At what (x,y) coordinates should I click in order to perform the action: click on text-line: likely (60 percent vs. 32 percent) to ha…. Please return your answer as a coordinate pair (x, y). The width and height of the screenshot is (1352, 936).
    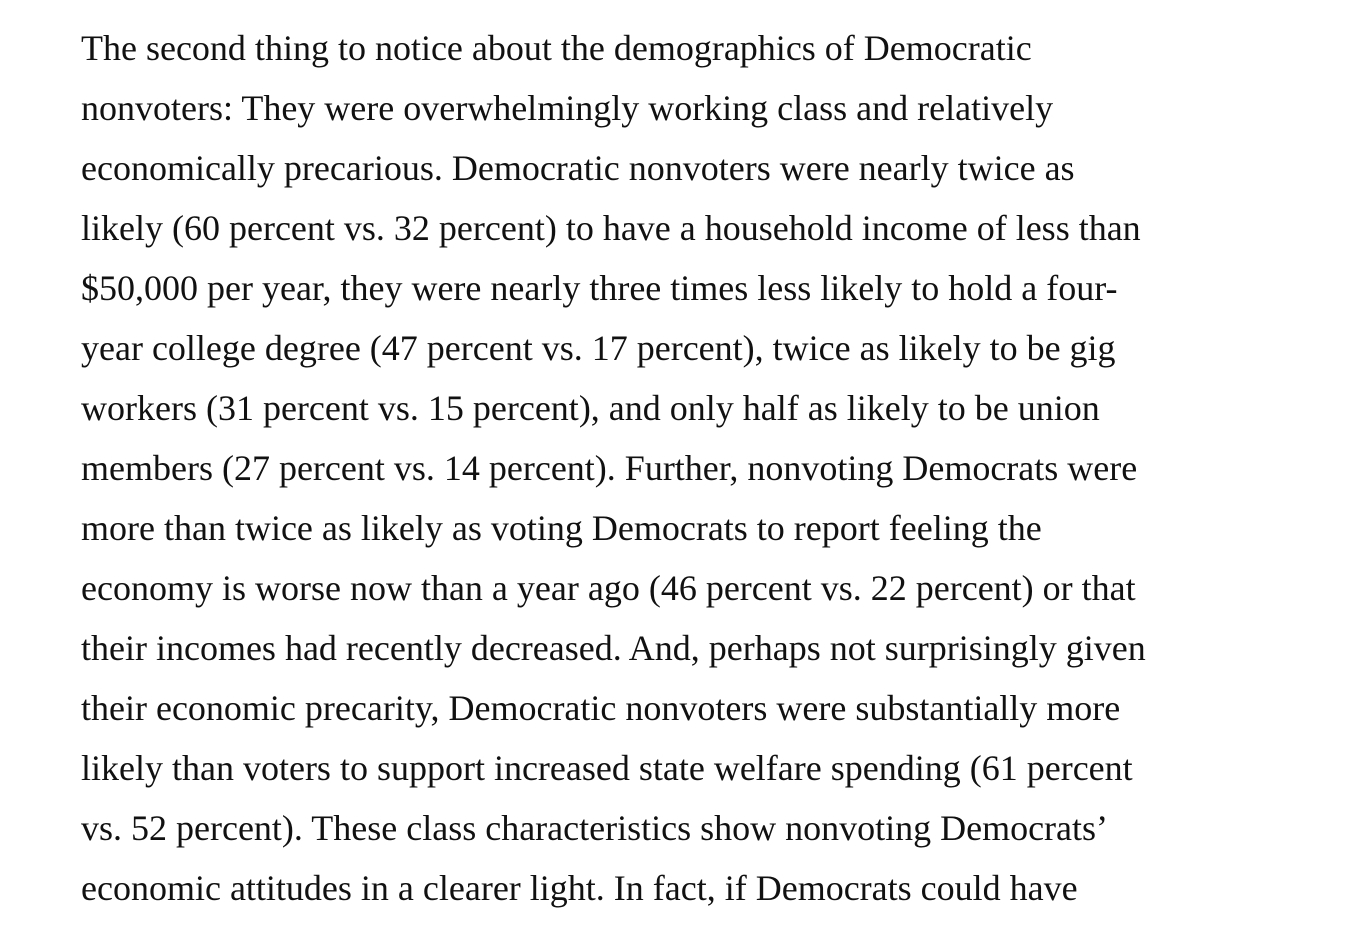
    Looking at the image, I should click on (611, 228).